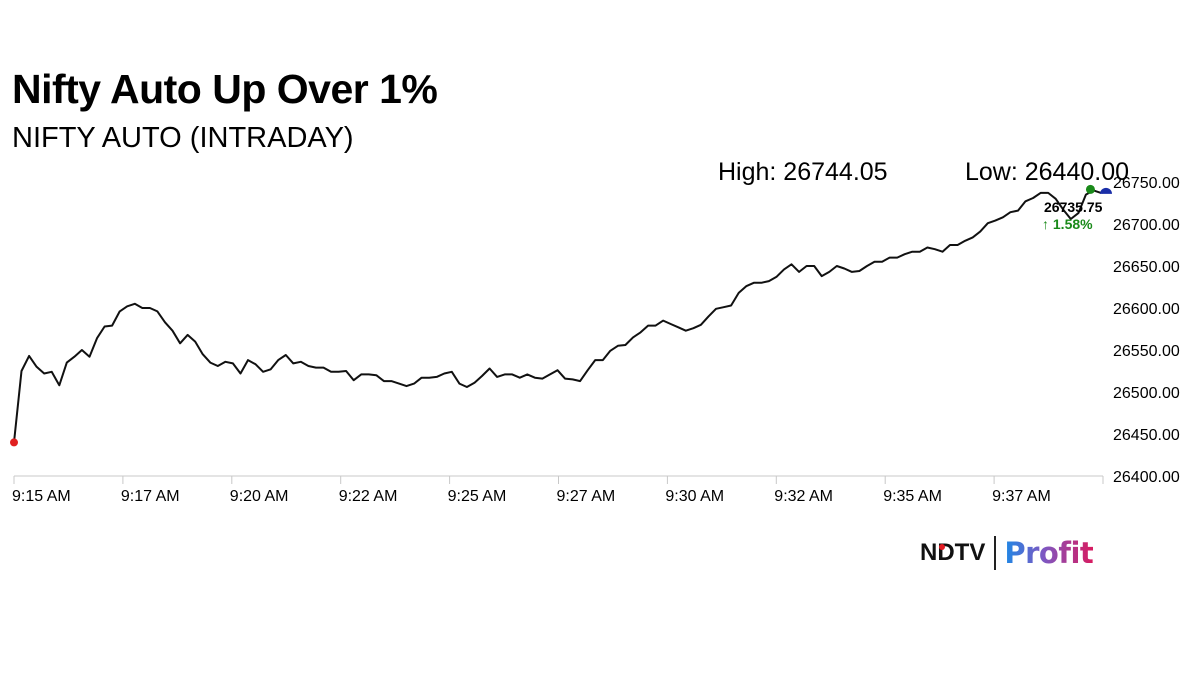 The height and width of the screenshot is (675, 1200). I want to click on y-tick-label: 26400.00, so click(1146, 477).